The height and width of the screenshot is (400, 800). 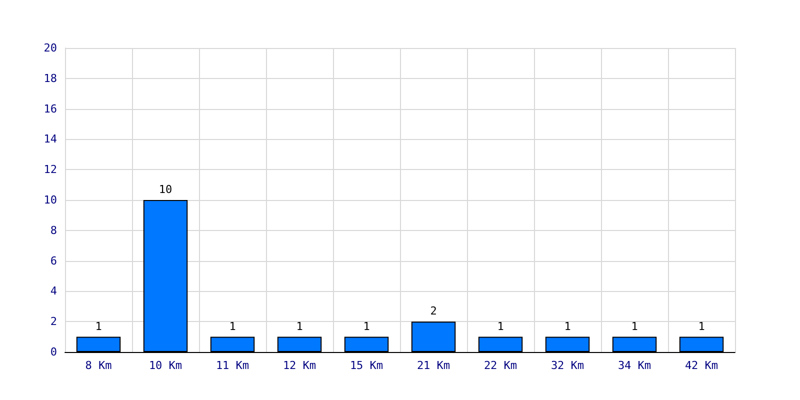 I want to click on y-tick-label: 12, so click(x=50, y=169).